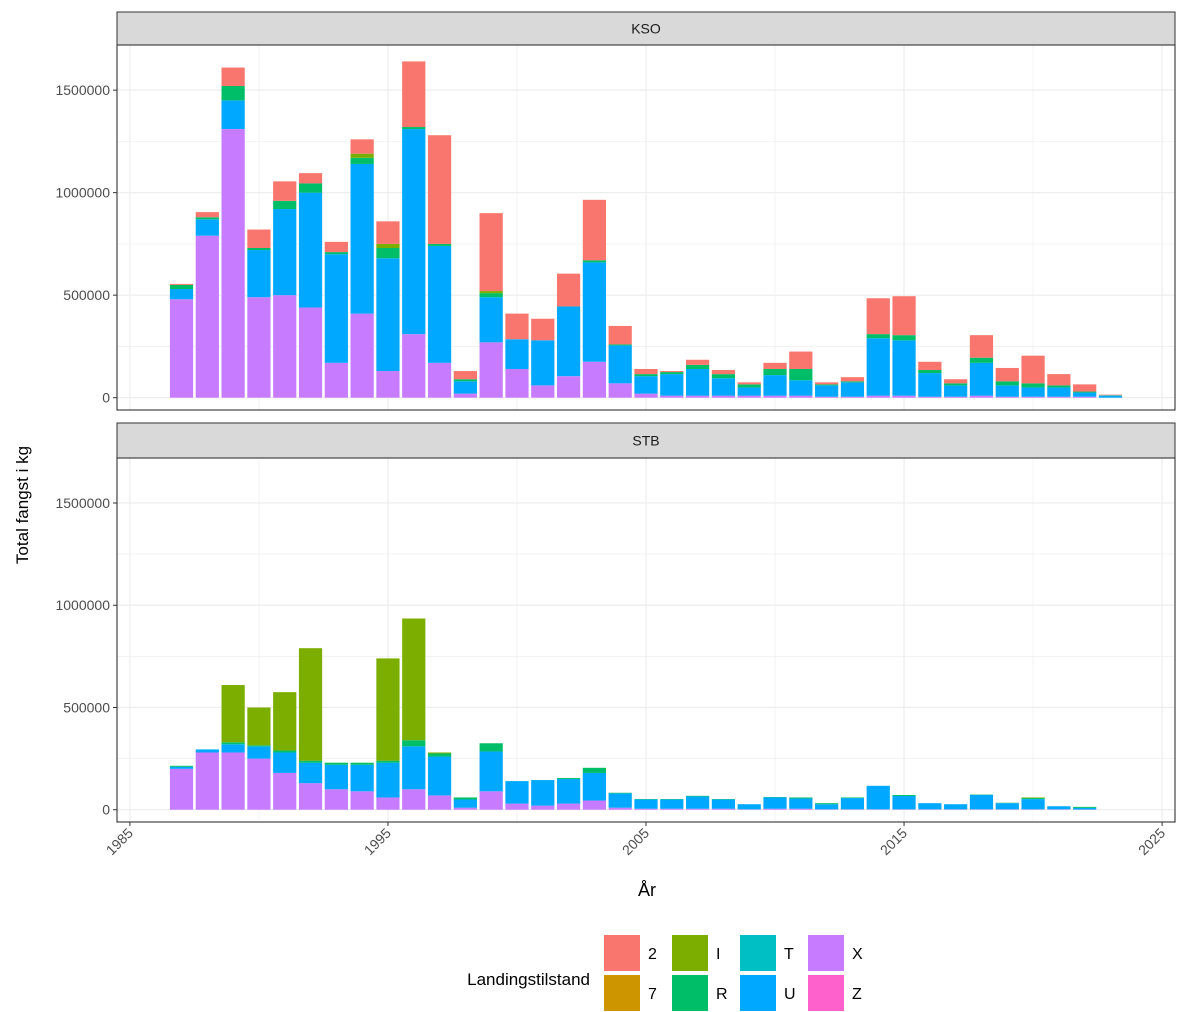 Image resolution: width=1186 pixels, height=1012 pixels. I want to click on legend-label-7: 7, so click(652, 994).